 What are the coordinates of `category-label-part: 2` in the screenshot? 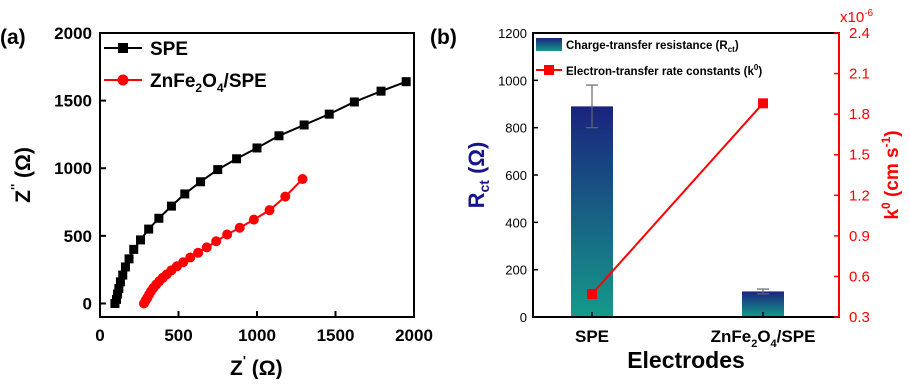 It's located at (754, 344).